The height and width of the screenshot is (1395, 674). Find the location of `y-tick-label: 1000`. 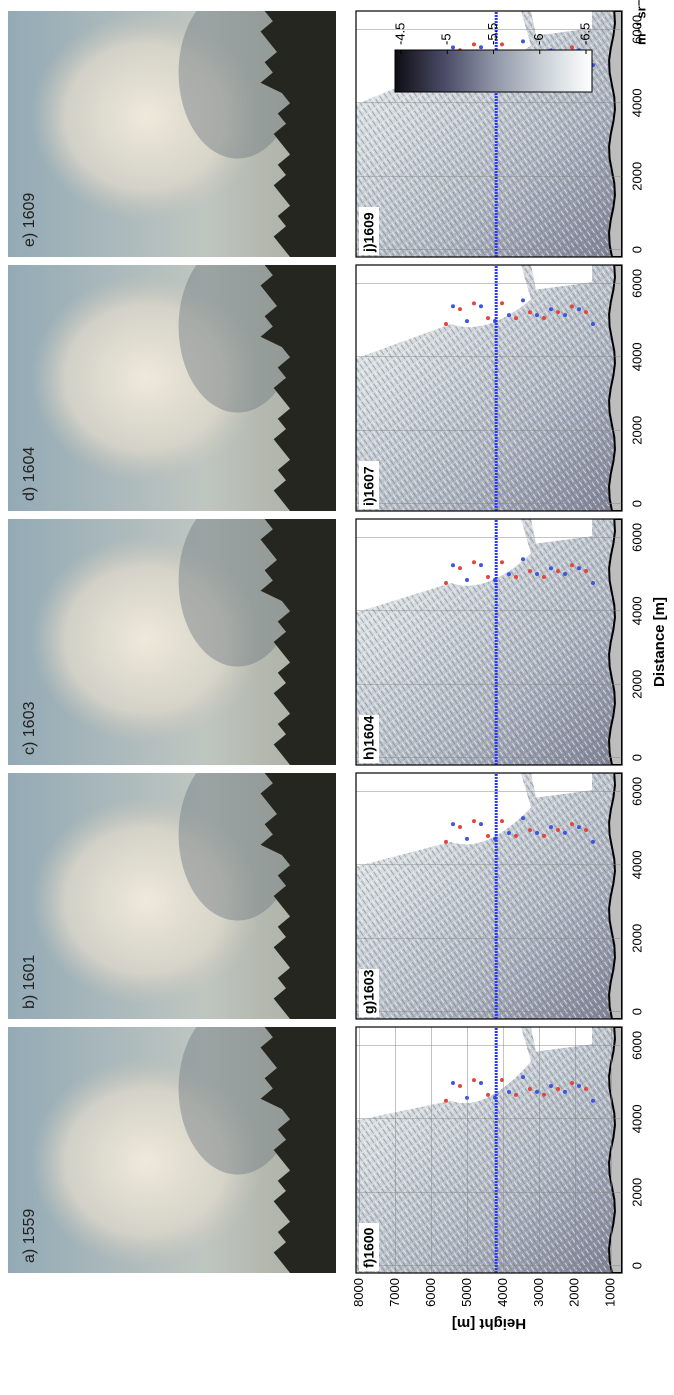

y-tick-label: 1000 is located at coordinates (610, 1292).